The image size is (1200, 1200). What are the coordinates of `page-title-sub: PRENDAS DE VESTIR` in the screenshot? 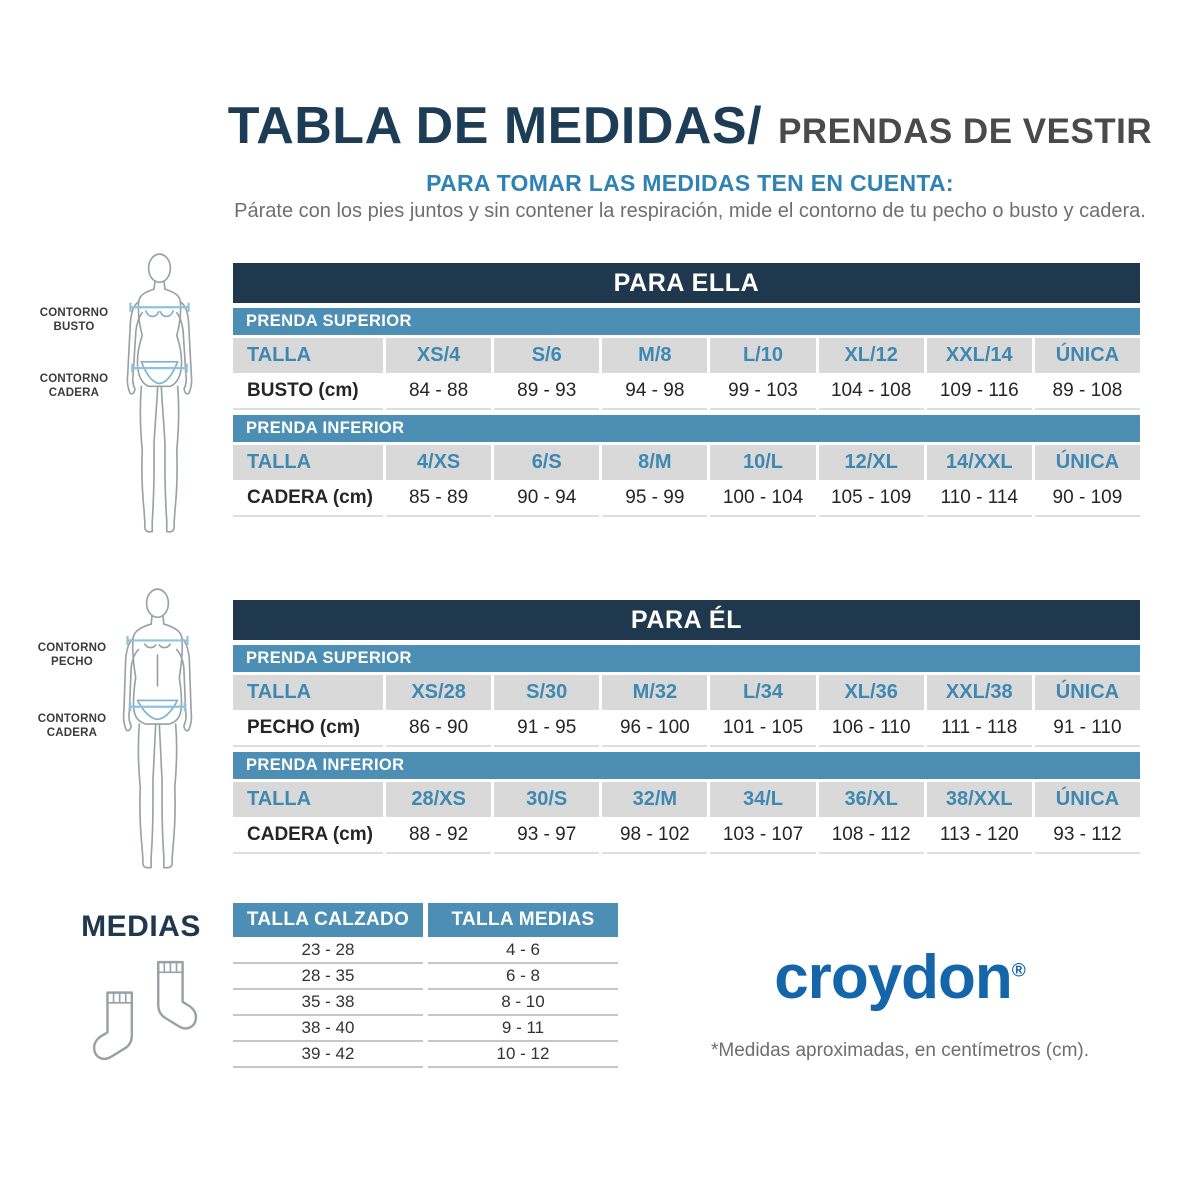 It's located at (965, 131).